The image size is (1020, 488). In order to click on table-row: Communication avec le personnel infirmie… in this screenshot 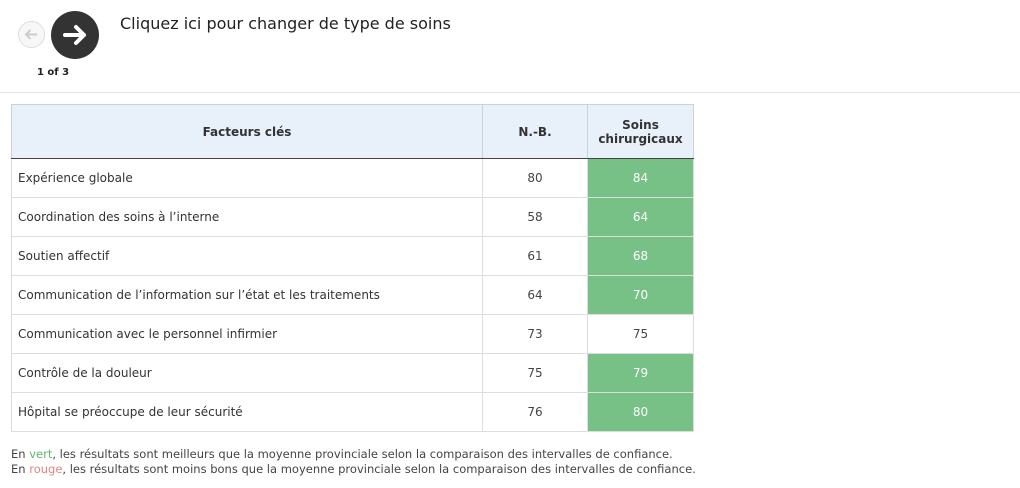, I will do `click(352, 334)`.